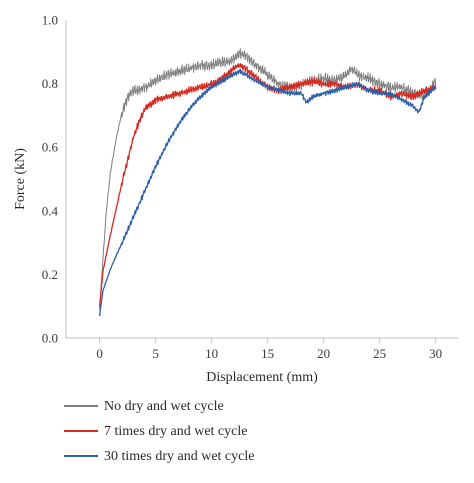 The width and height of the screenshot is (474, 483). What do you see at coordinates (50, 338) in the screenshot?
I see `y-tick-label: 0.0` at bounding box center [50, 338].